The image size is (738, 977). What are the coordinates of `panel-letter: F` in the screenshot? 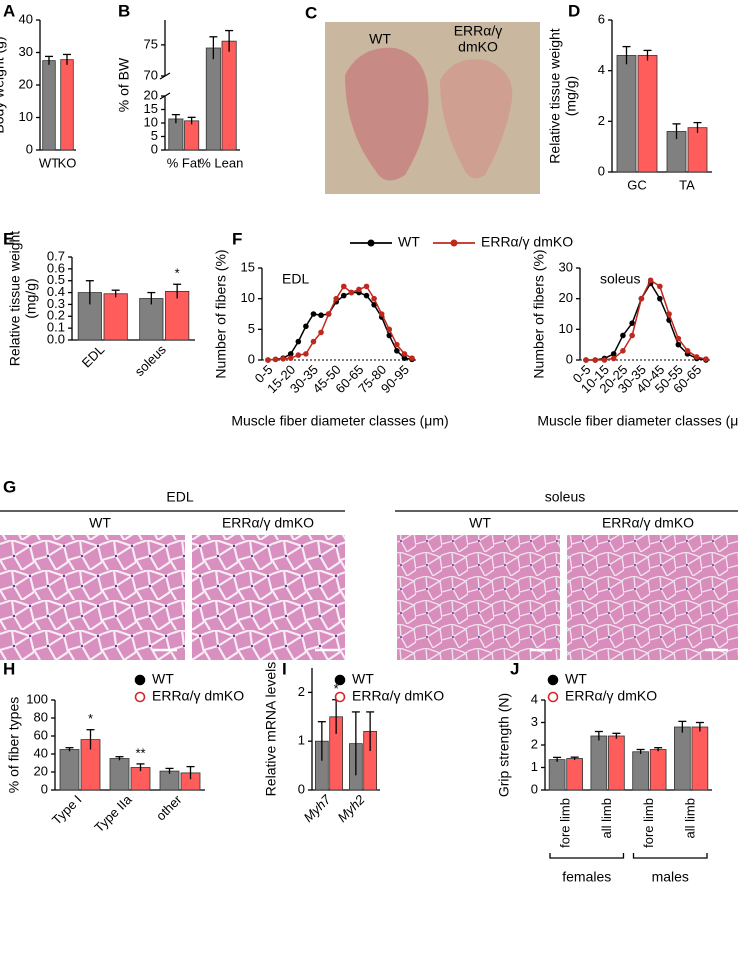 It's located at (237, 238).